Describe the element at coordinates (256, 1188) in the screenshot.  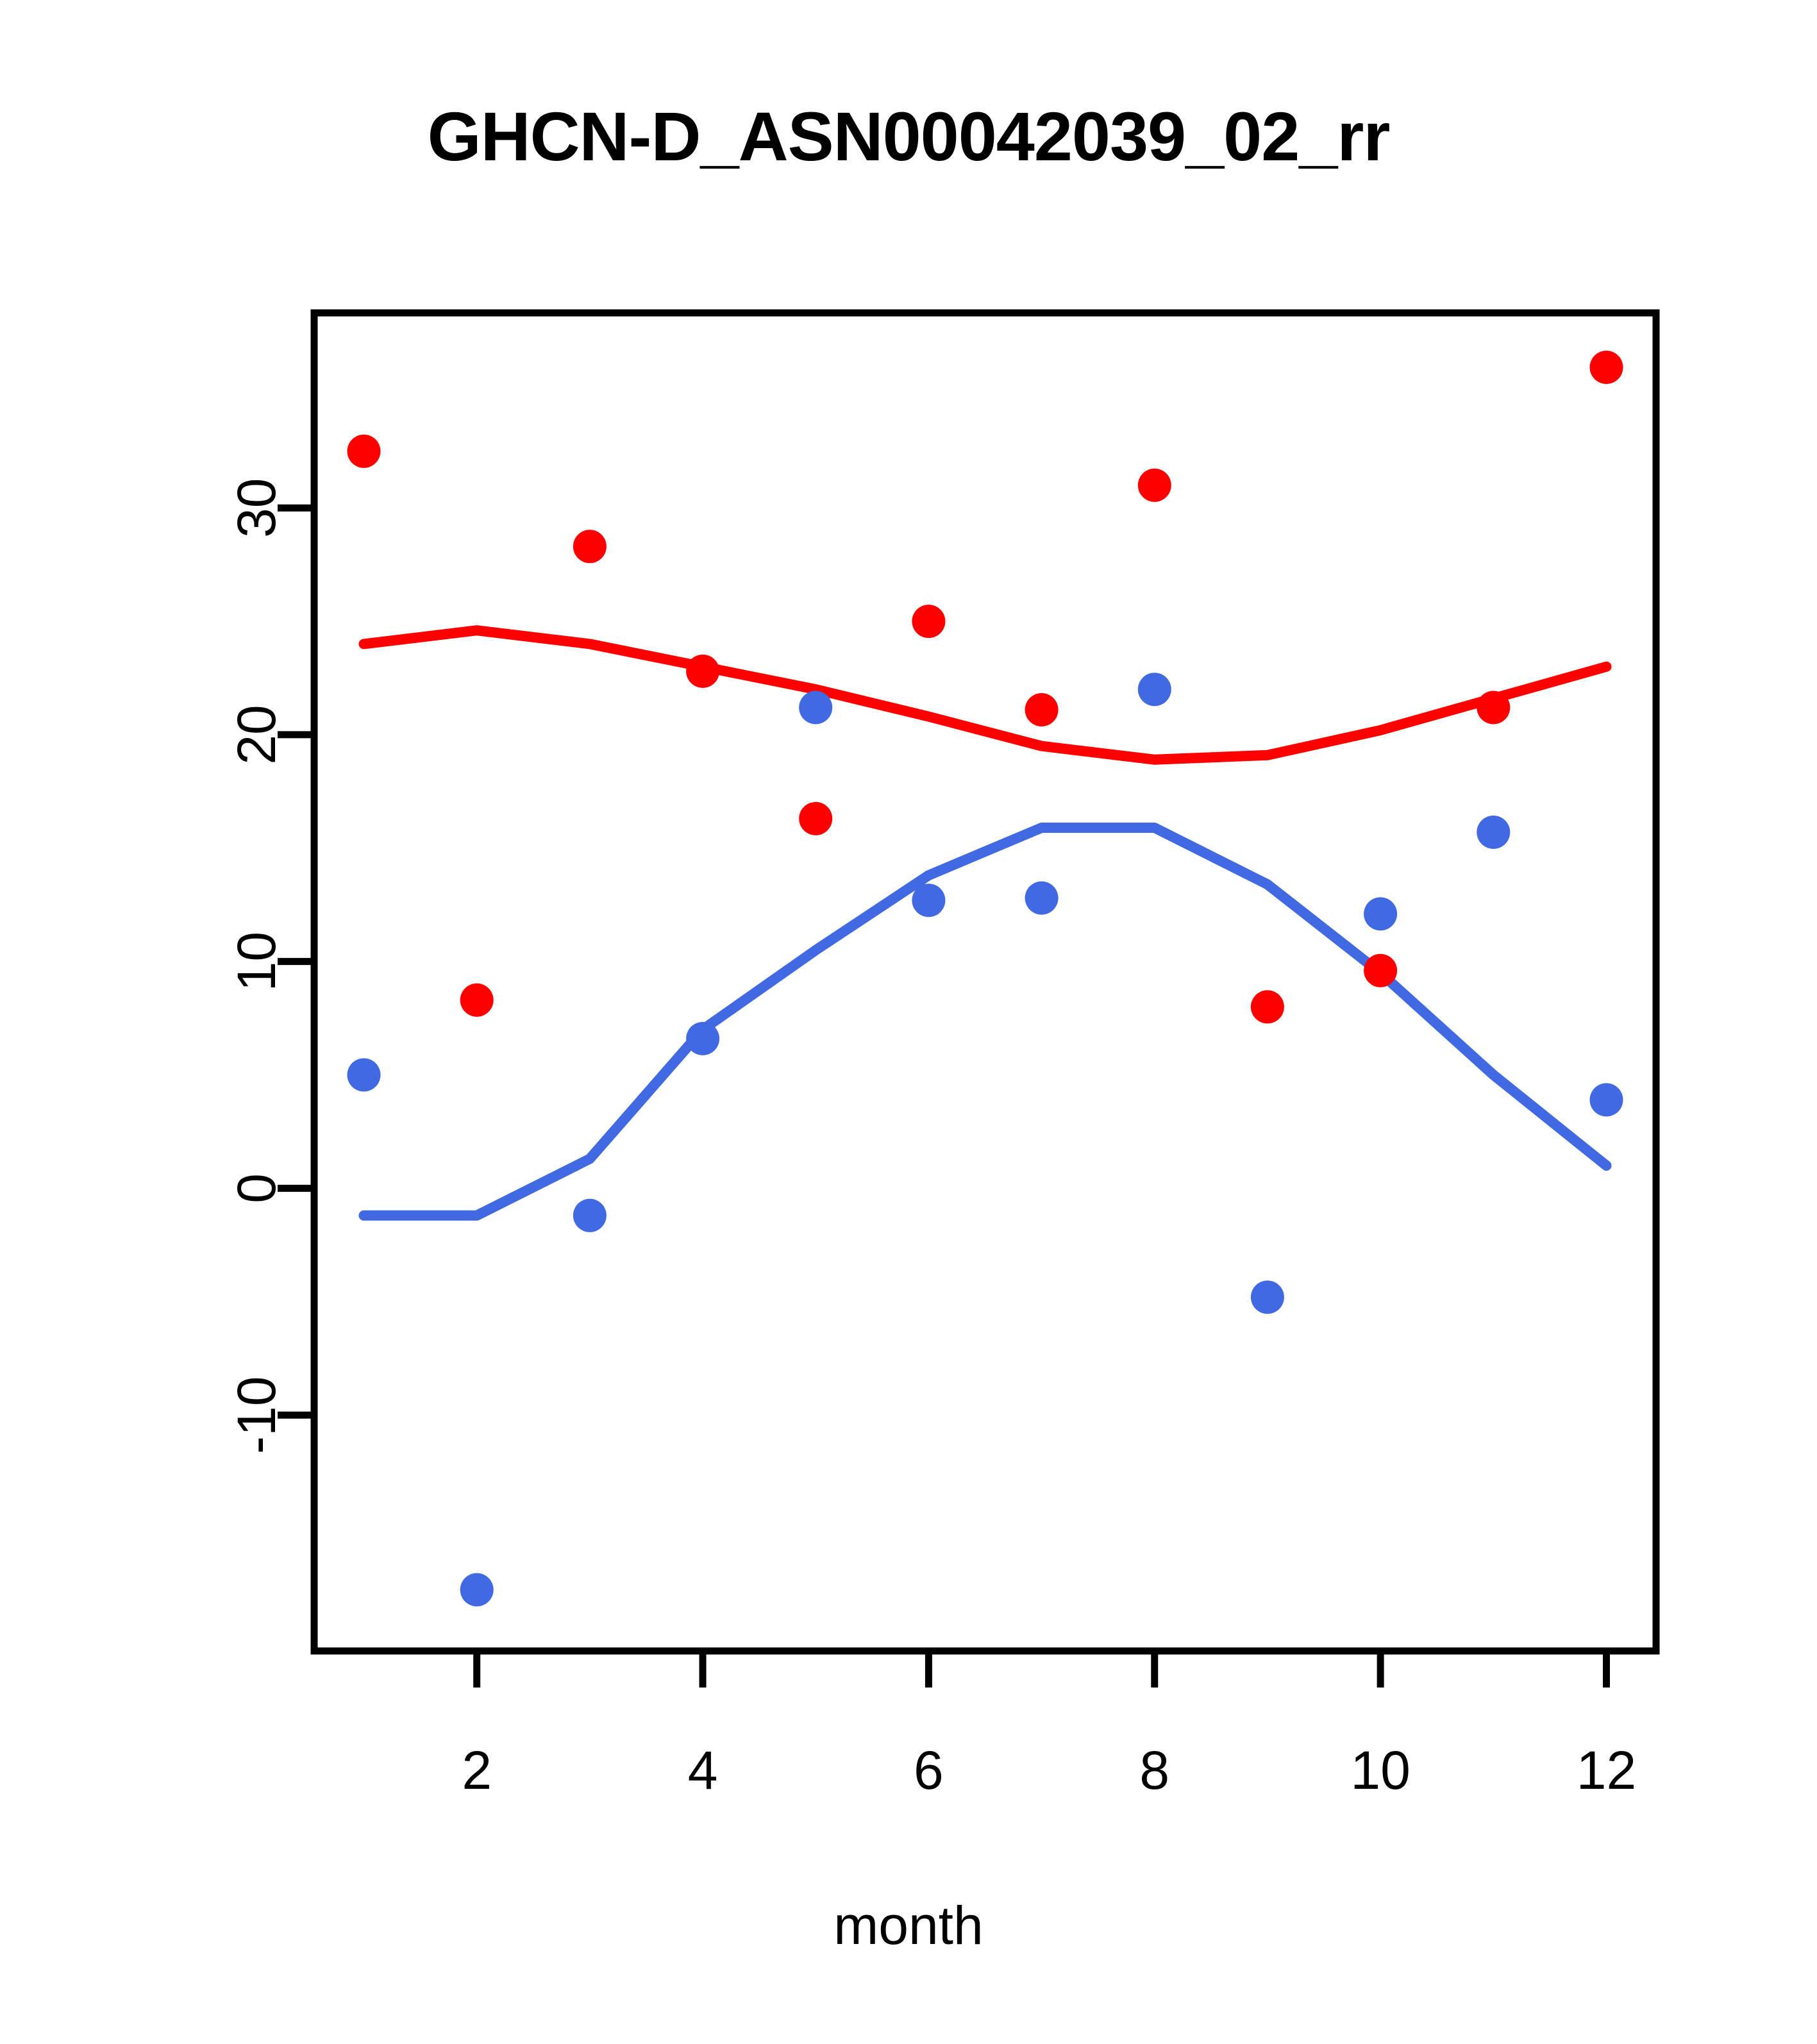
I see `y-tick-label: 0` at that location.